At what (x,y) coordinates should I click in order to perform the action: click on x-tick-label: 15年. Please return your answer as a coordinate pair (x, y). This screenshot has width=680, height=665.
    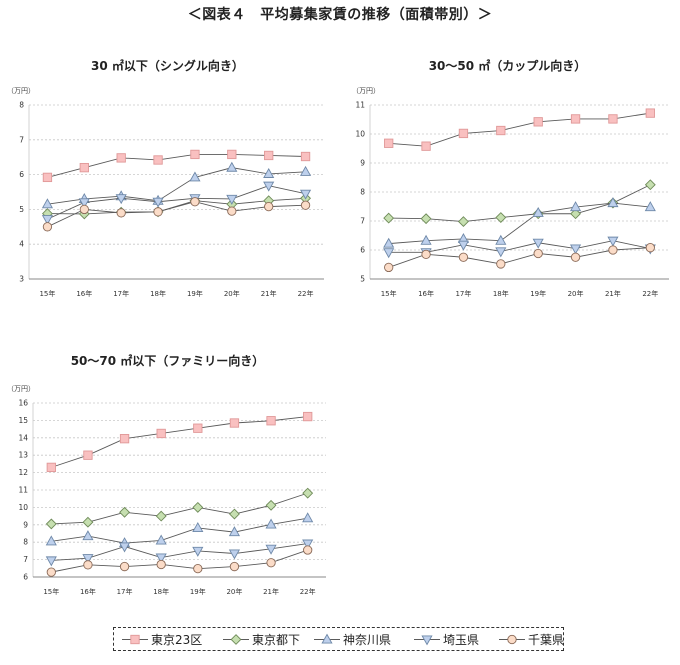
    Looking at the image, I should click on (389, 293).